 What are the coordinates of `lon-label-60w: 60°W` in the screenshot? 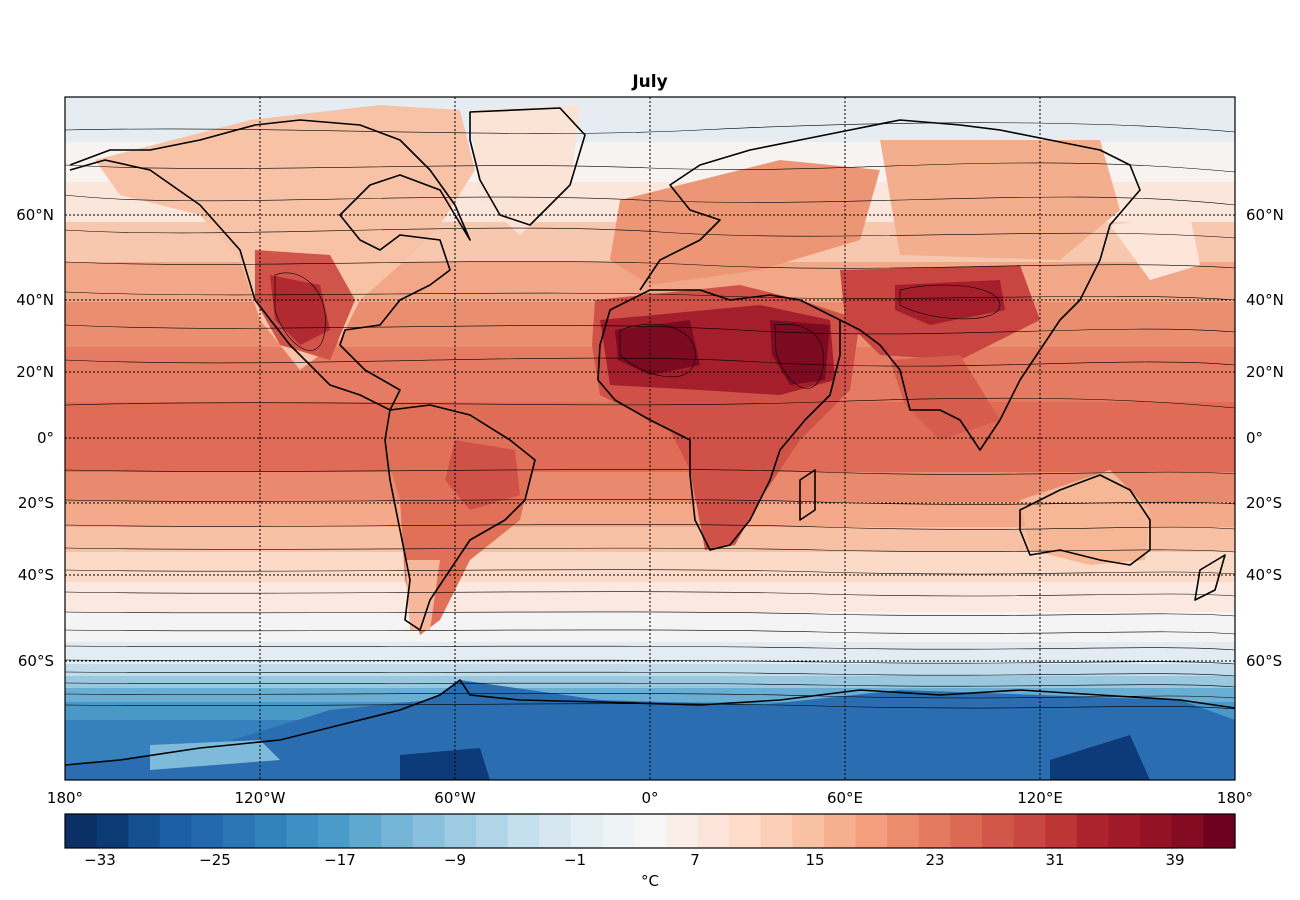 It's located at (455, 798).